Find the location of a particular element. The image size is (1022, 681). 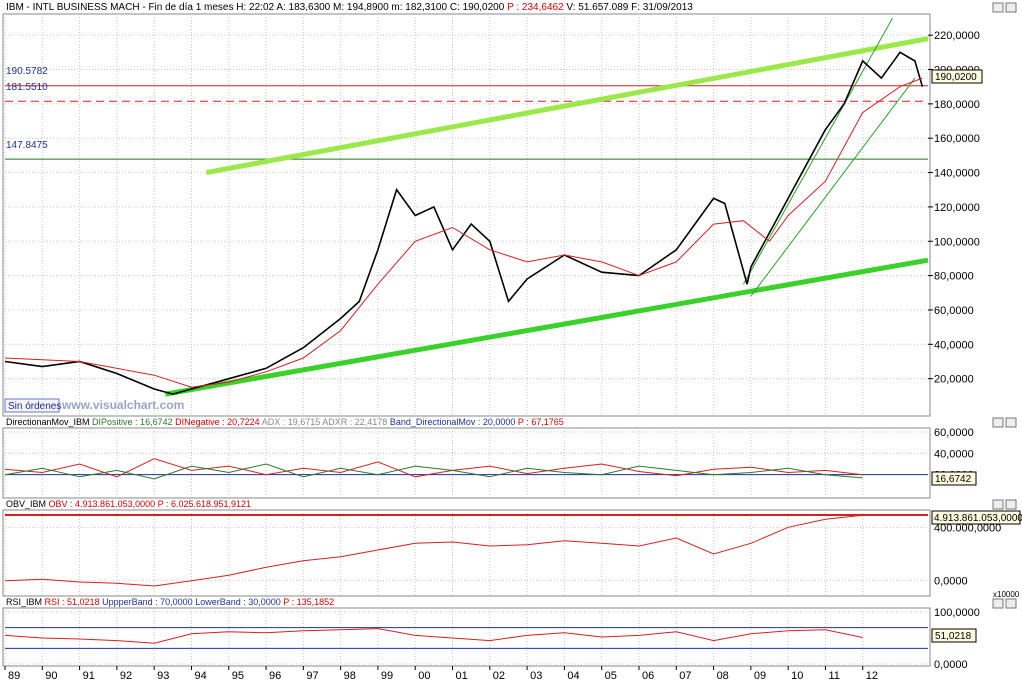

dmi-last-box is located at coordinates (954, 478).